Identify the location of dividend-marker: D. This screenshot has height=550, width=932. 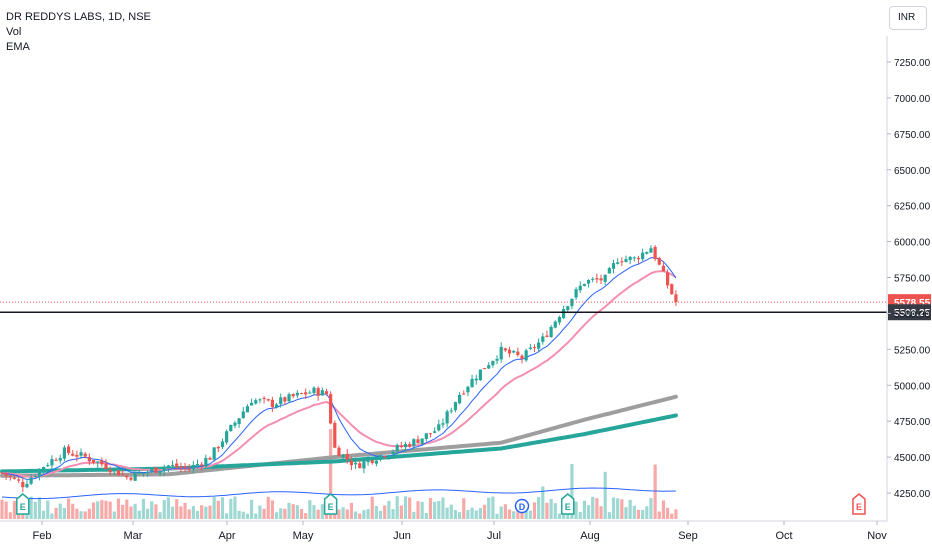
(522, 506).